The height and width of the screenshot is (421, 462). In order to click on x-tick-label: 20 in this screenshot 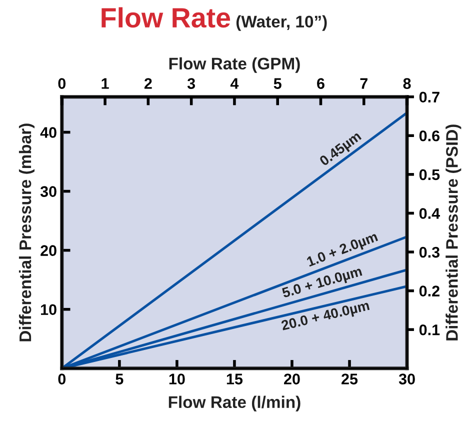, I will do `click(292, 379)`.